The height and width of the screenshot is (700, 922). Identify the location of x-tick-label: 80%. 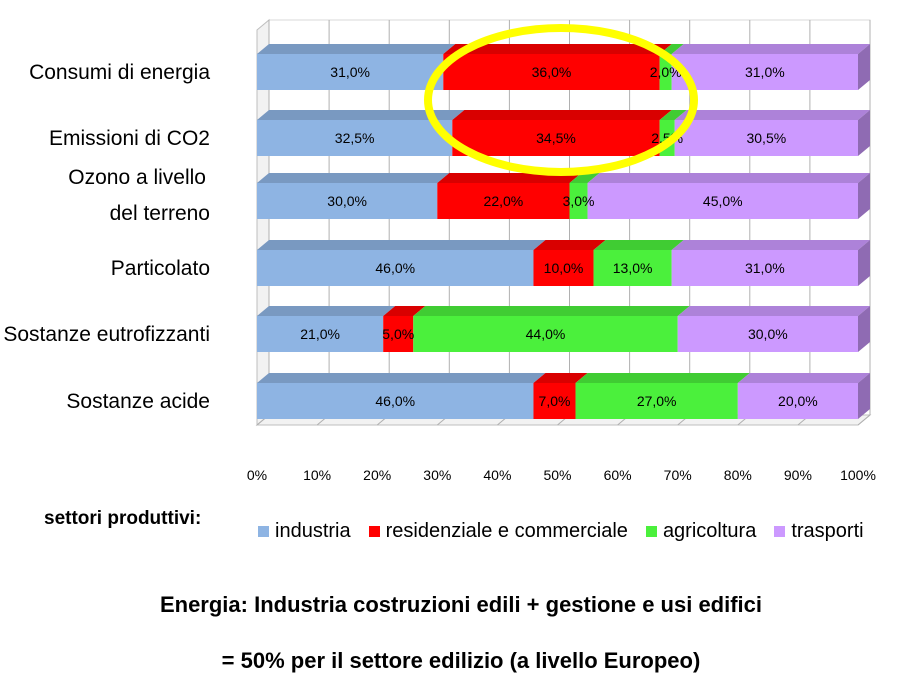
(738, 475).